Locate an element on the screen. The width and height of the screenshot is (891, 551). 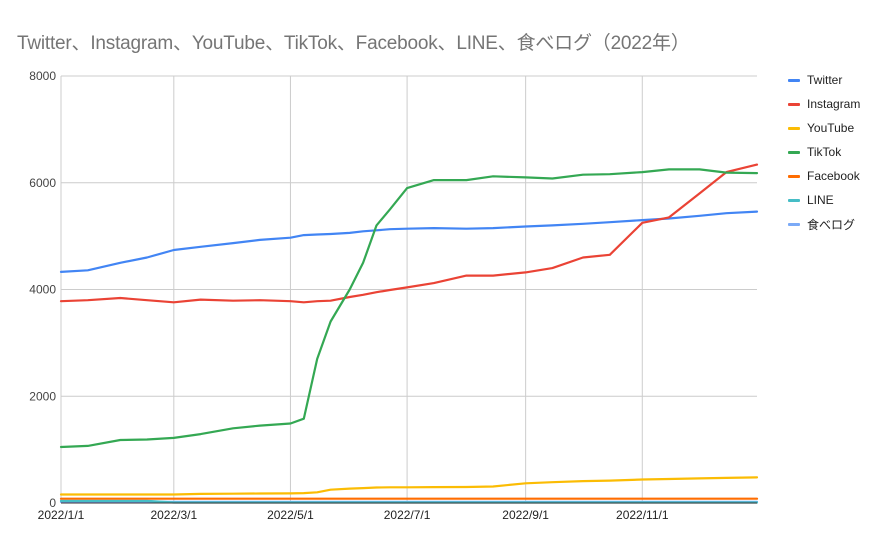
legend-label: TikTok is located at coordinates (824, 152).